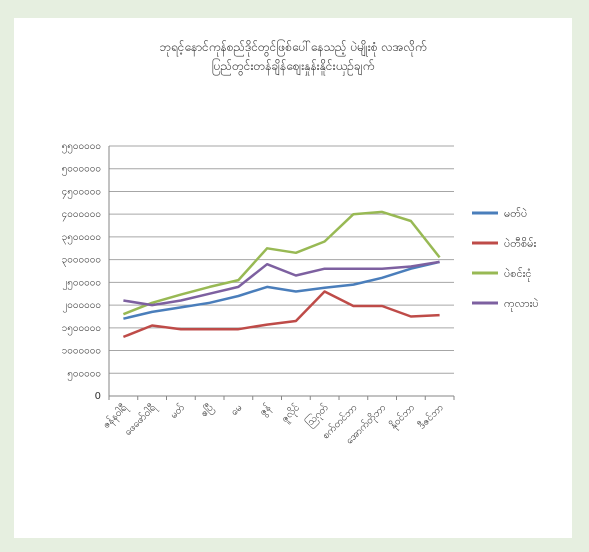  Describe the element at coordinates (265, 410) in the screenshot. I see `x-tick-label: ဇွန်` at that location.